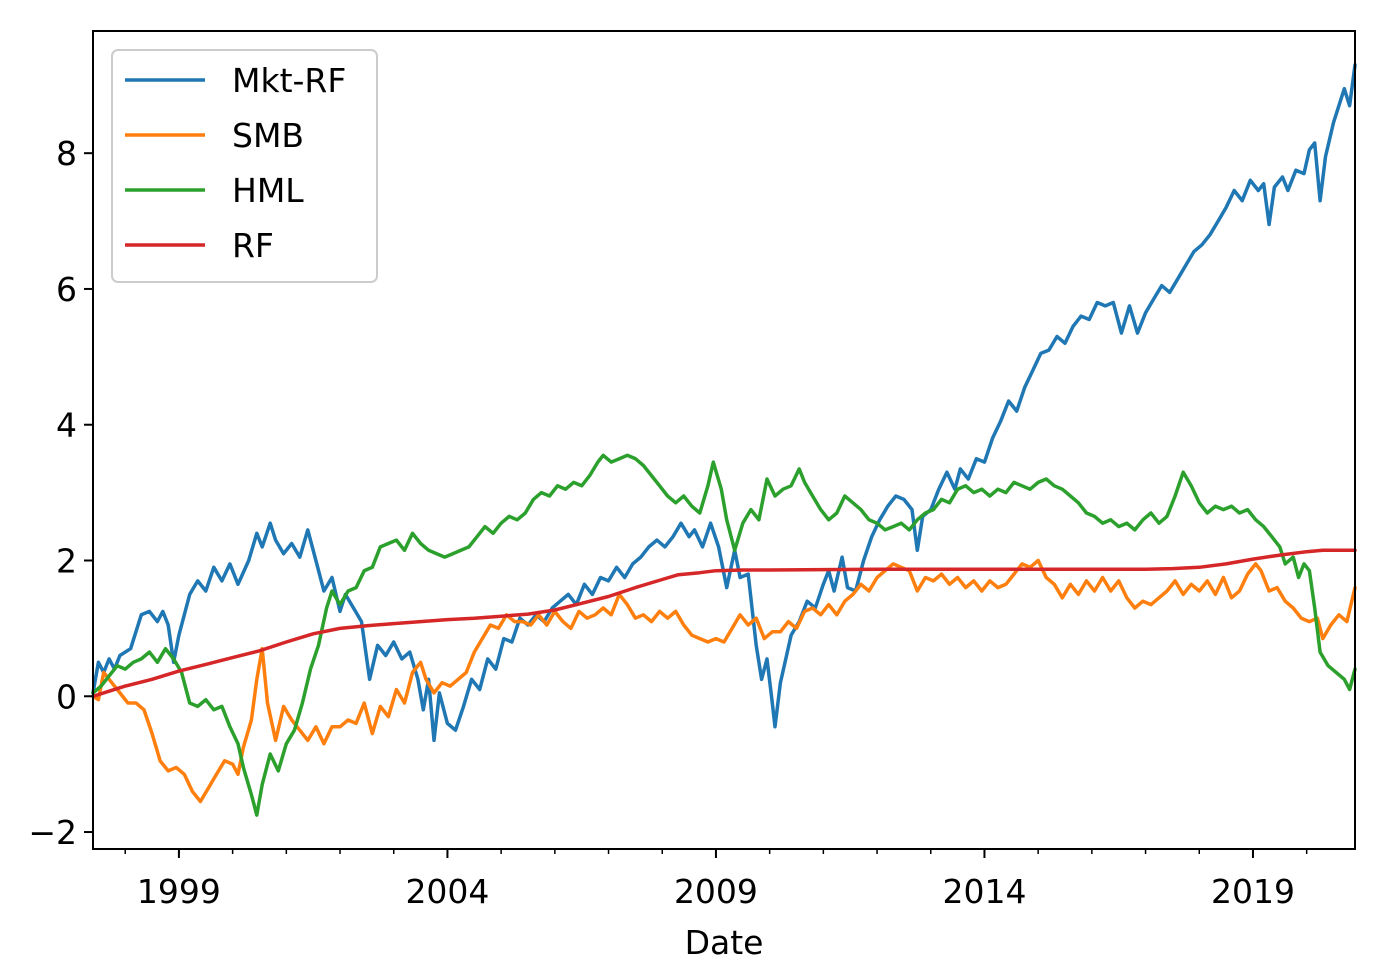  Describe the element at coordinates (1253, 891) in the screenshot. I see `x-tick-label: 2019` at that location.